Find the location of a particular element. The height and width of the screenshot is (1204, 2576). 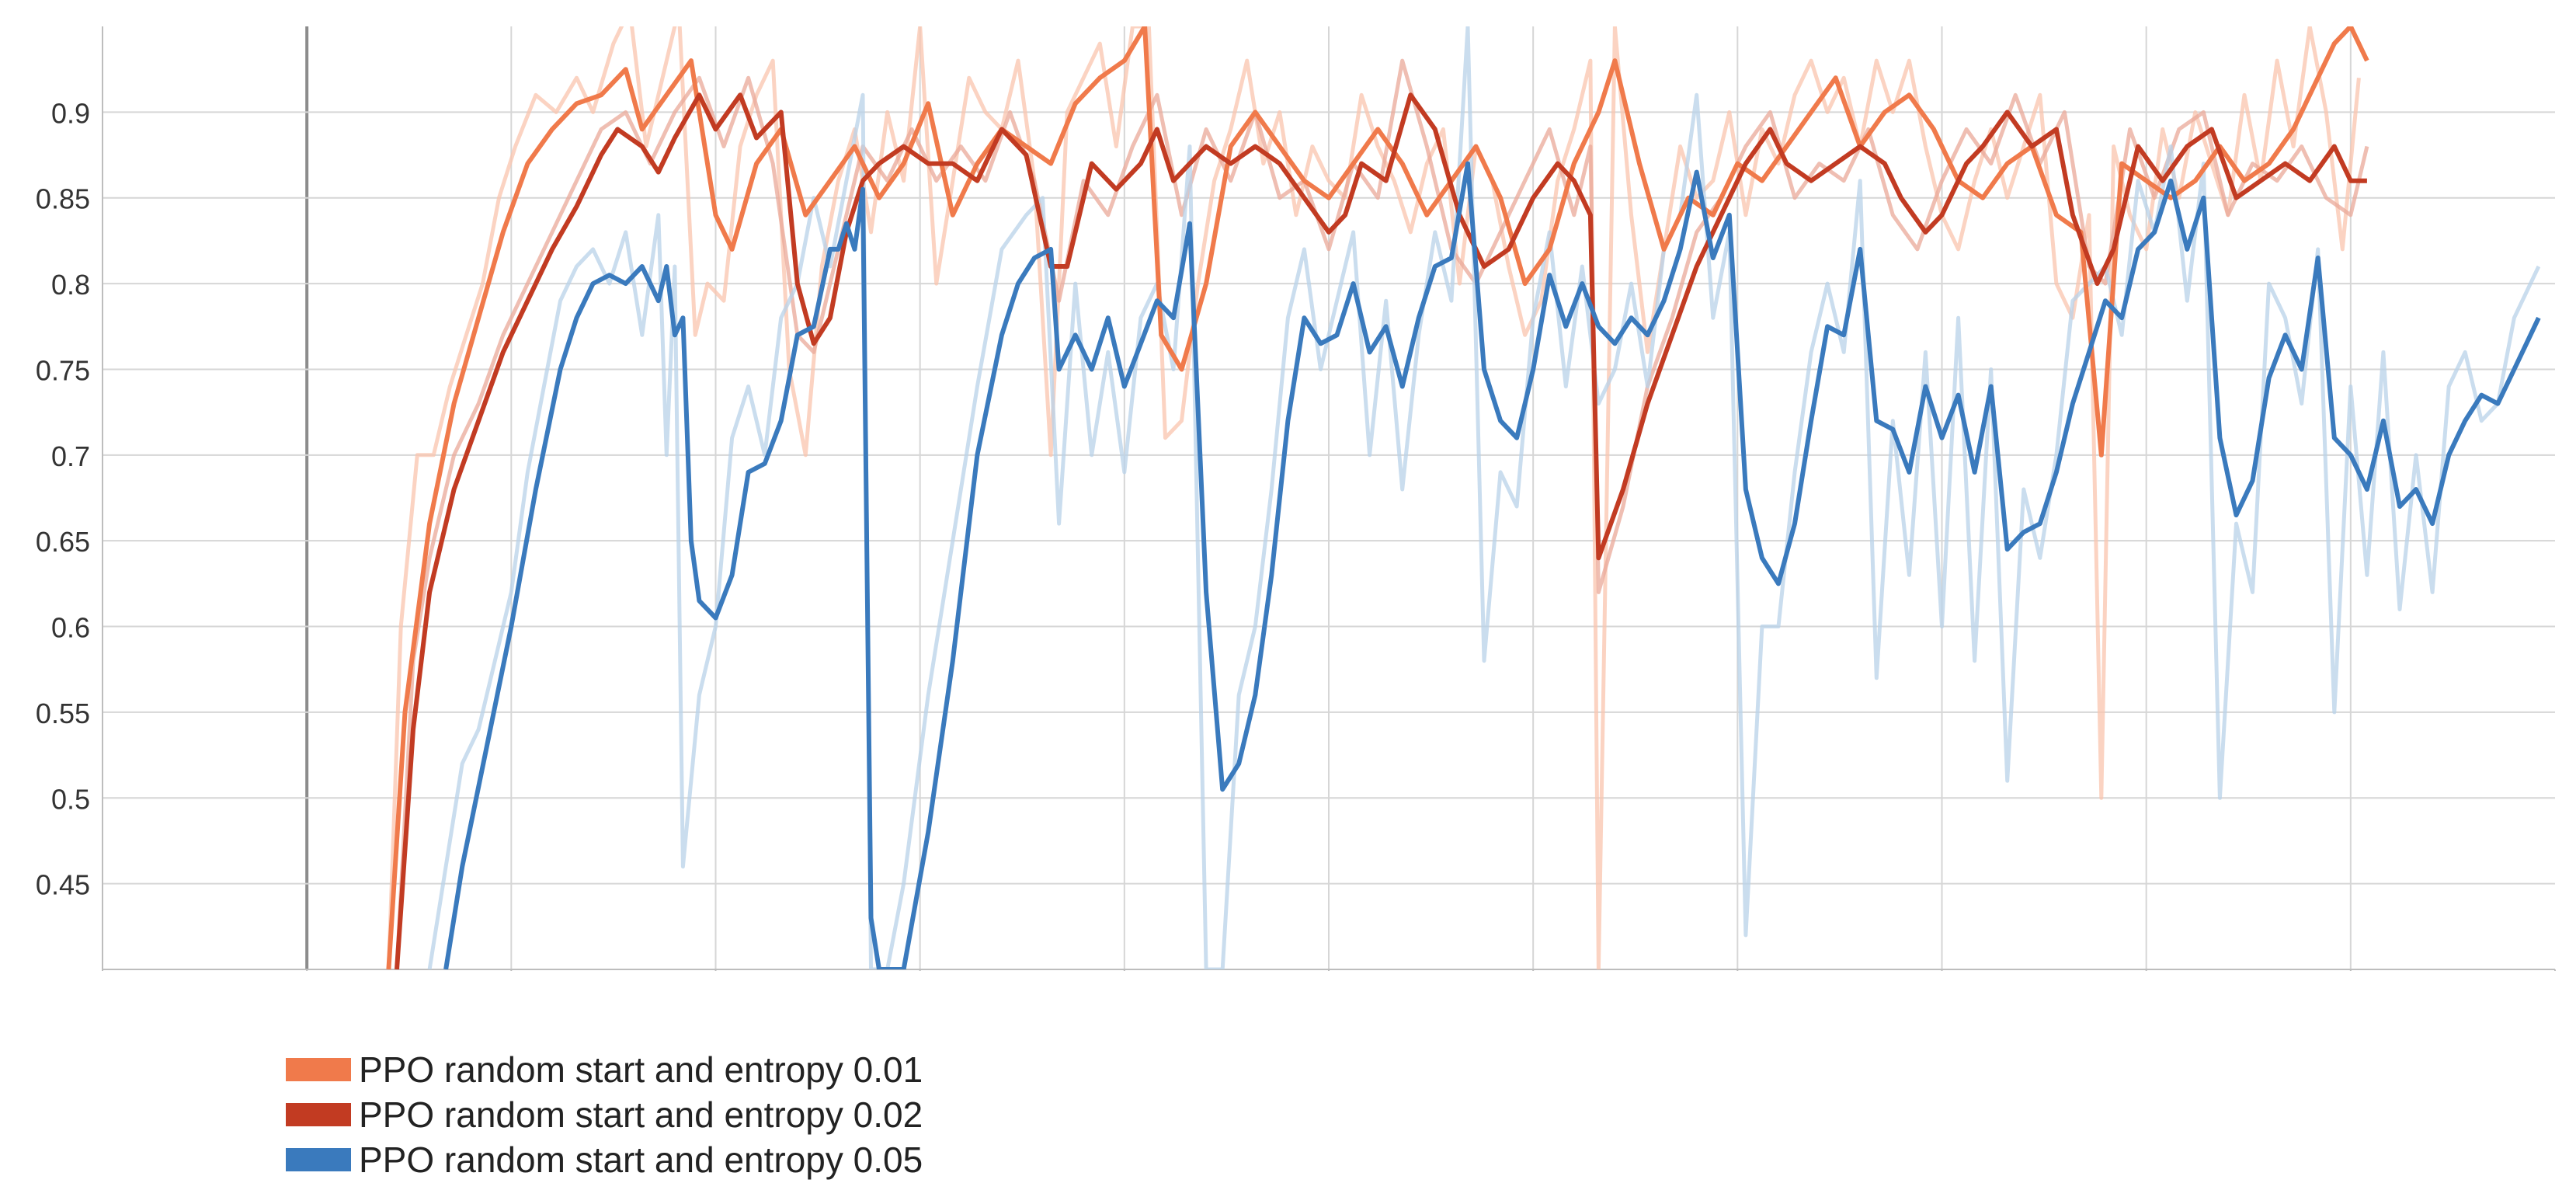

legend-label: PPO random start and entropy 0.05 is located at coordinates (641, 1160).